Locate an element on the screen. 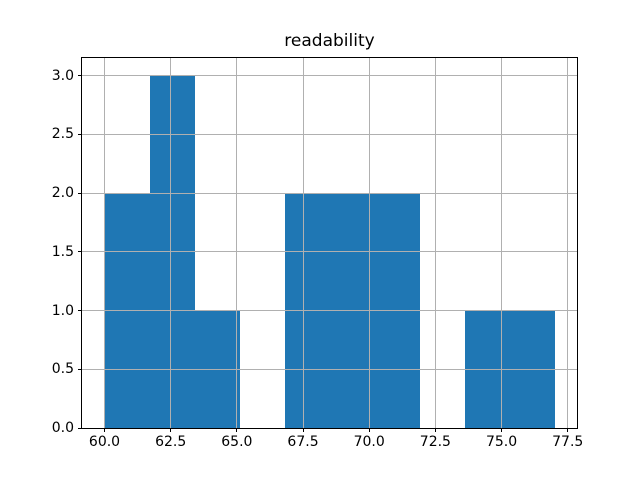 The image size is (640, 480). y-tick-label: 3.0 is located at coordinates (62, 75).